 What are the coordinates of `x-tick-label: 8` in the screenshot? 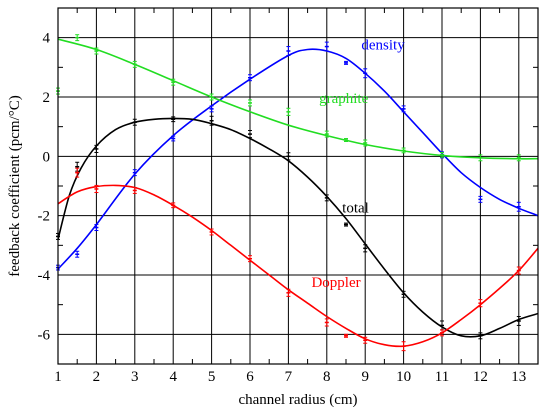 It's located at (327, 377).